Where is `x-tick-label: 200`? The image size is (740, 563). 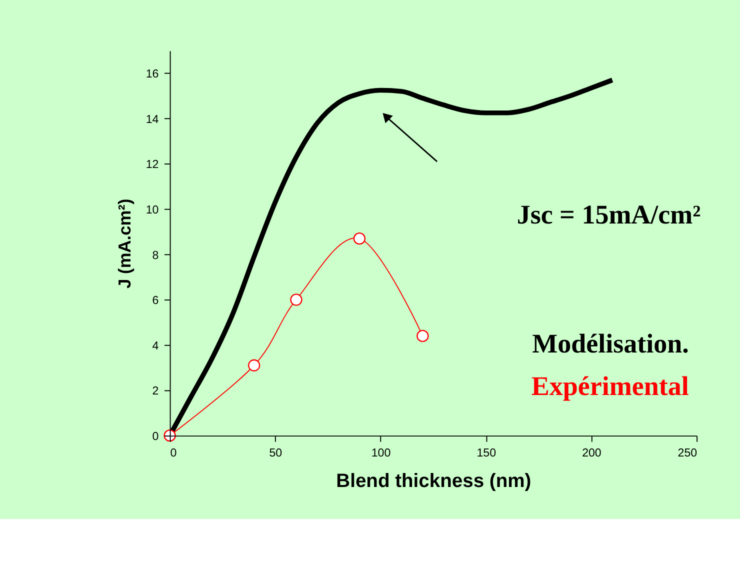 x-tick-label: 200 is located at coordinates (592, 453).